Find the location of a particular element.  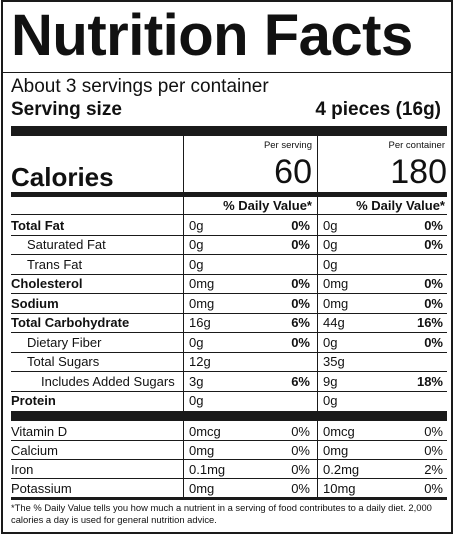

calories-rule is located at coordinates (229, 194).